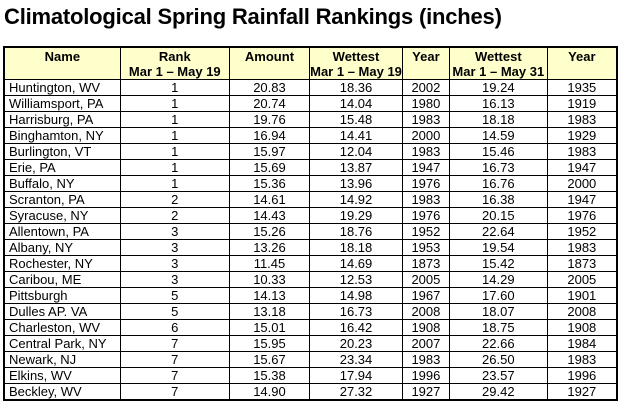 The height and width of the screenshot is (402, 618). What do you see at coordinates (582, 103) in the screenshot?
I see `cell-year-6: 1919` at bounding box center [582, 103].